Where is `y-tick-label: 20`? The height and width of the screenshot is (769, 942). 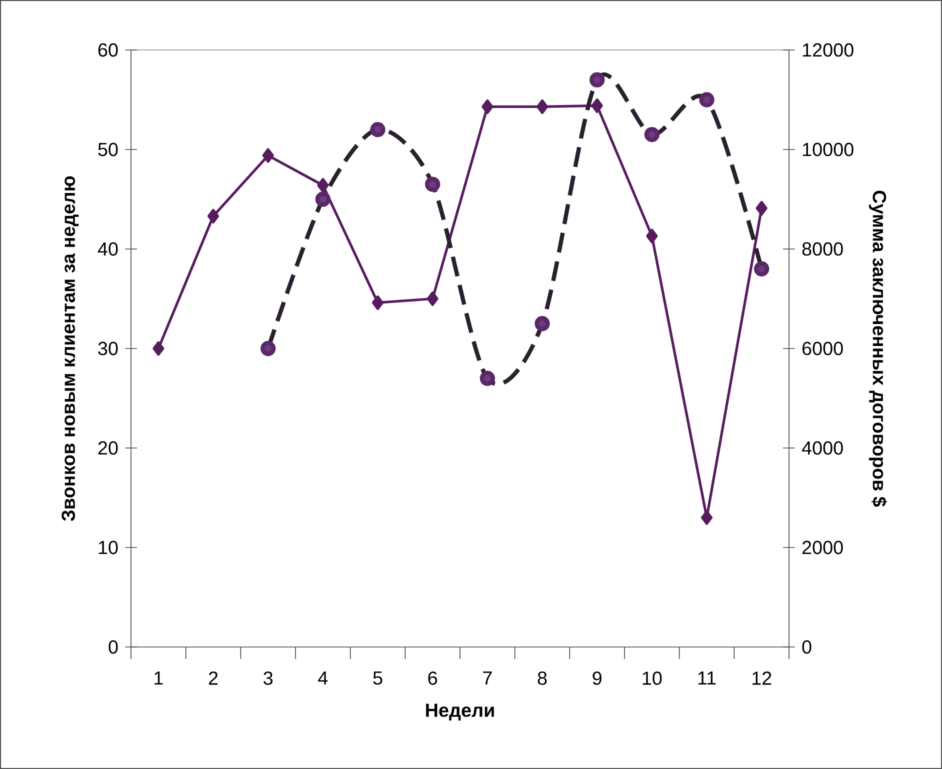 y-tick-label: 20 is located at coordinates (108, 448).